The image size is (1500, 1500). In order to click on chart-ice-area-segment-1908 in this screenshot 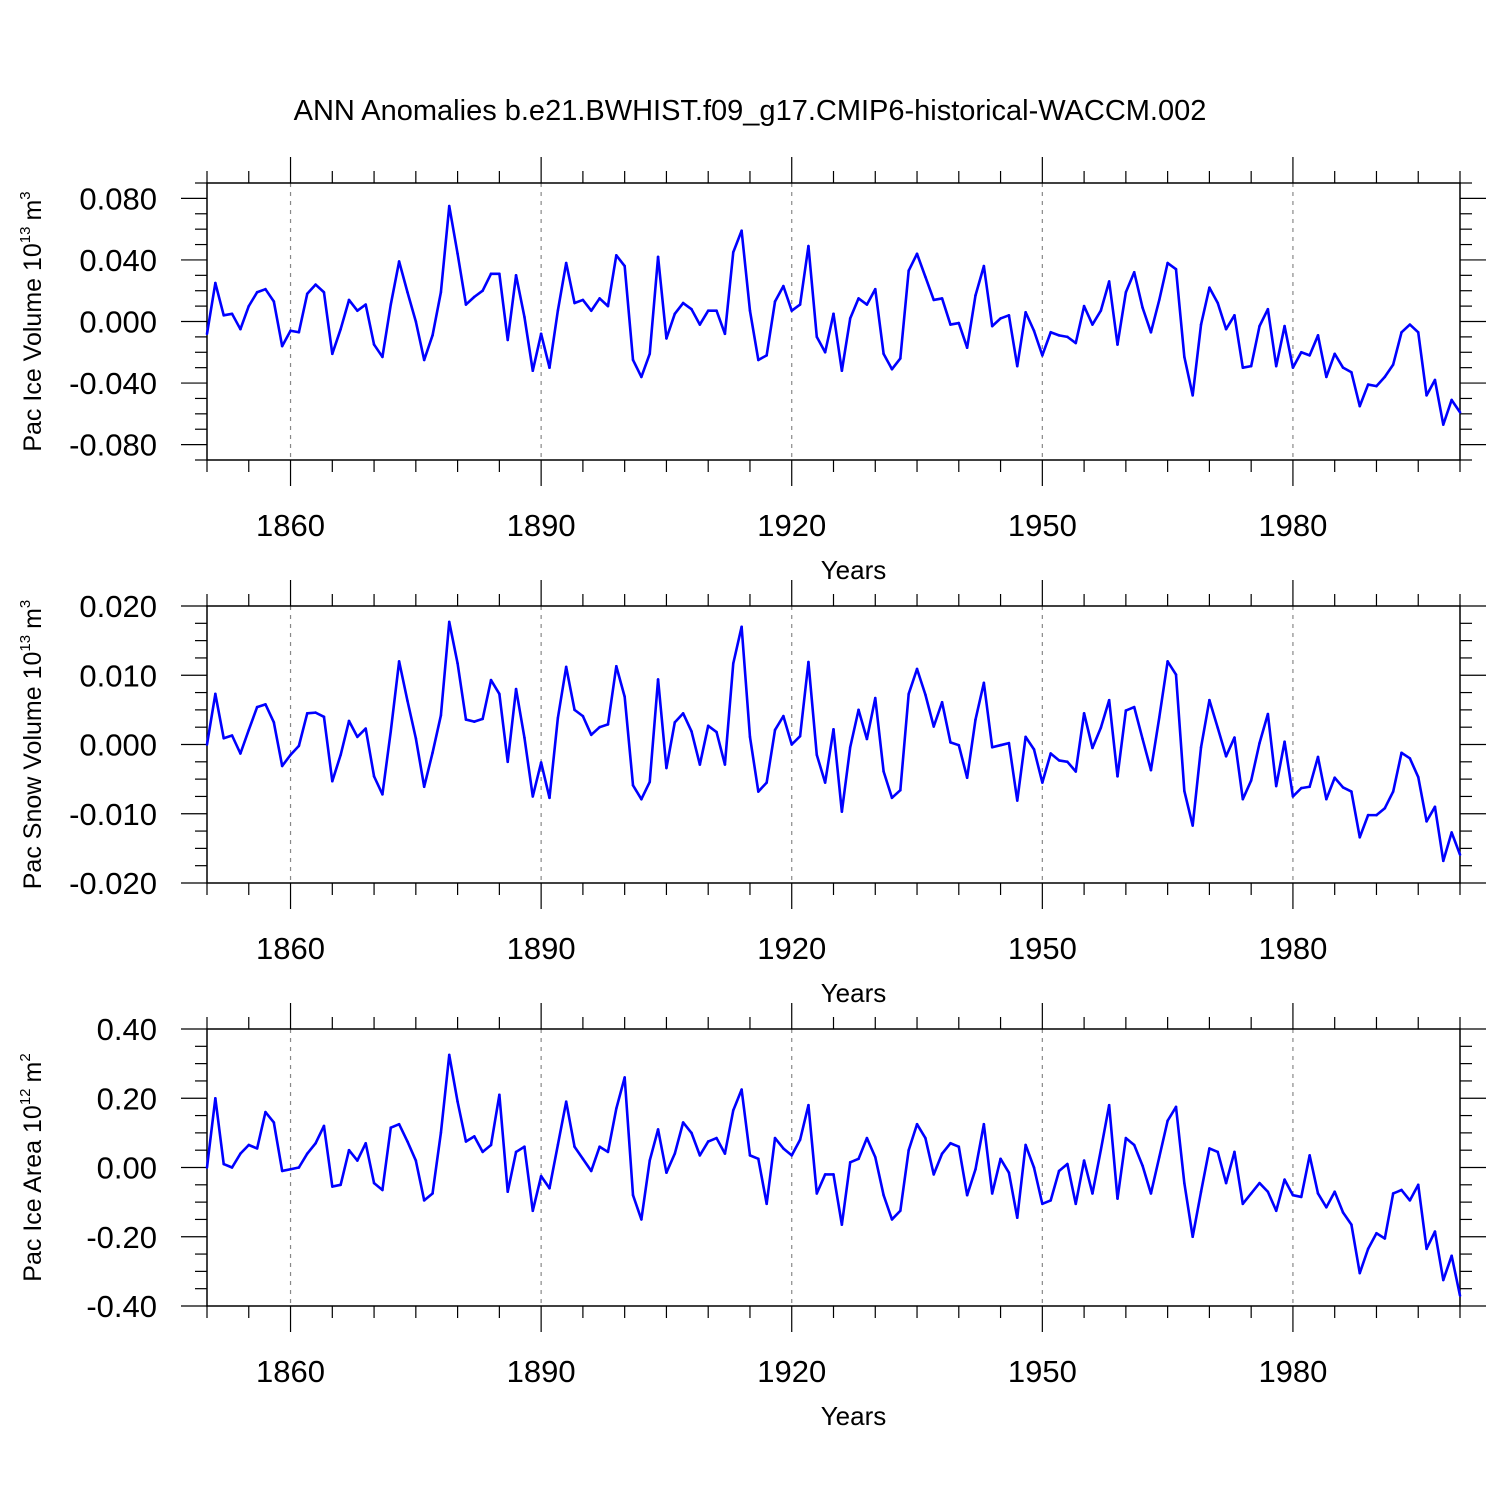, I will do `click(696, 1144)`.